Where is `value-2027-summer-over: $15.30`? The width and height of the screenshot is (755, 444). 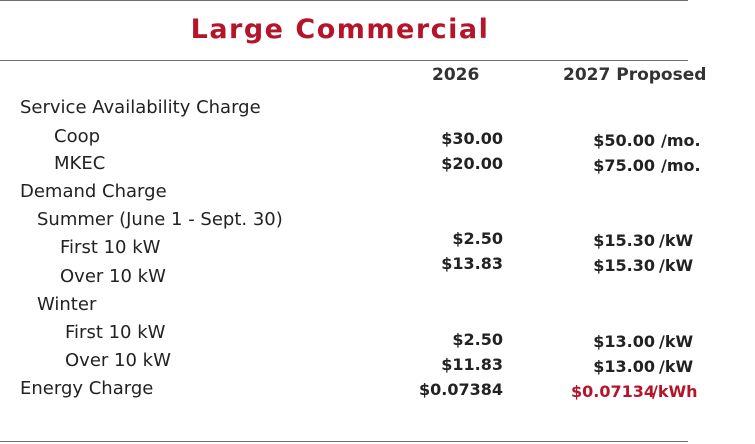
value-2027-summer-over: $15.30 is located at coordinates (624, 265).